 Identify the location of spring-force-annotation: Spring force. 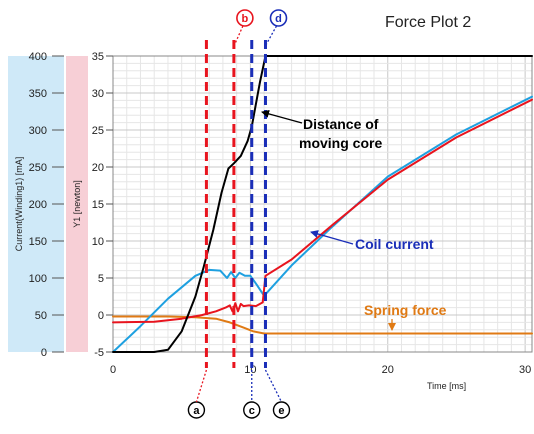
(405, 310).